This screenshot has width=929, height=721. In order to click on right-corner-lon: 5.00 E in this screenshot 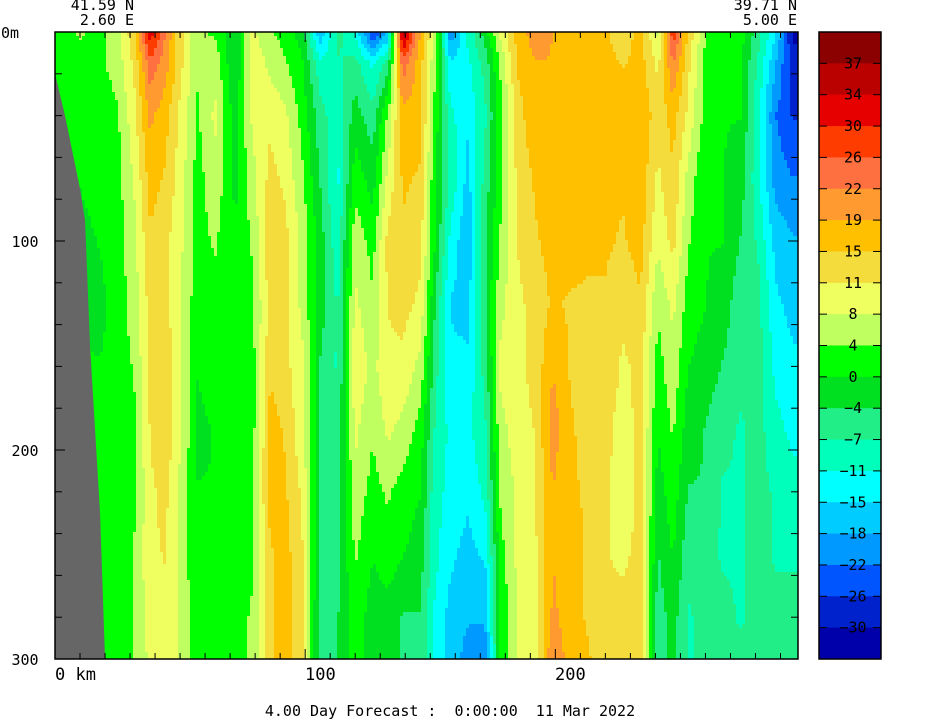, I will do `click(770, 20)`.